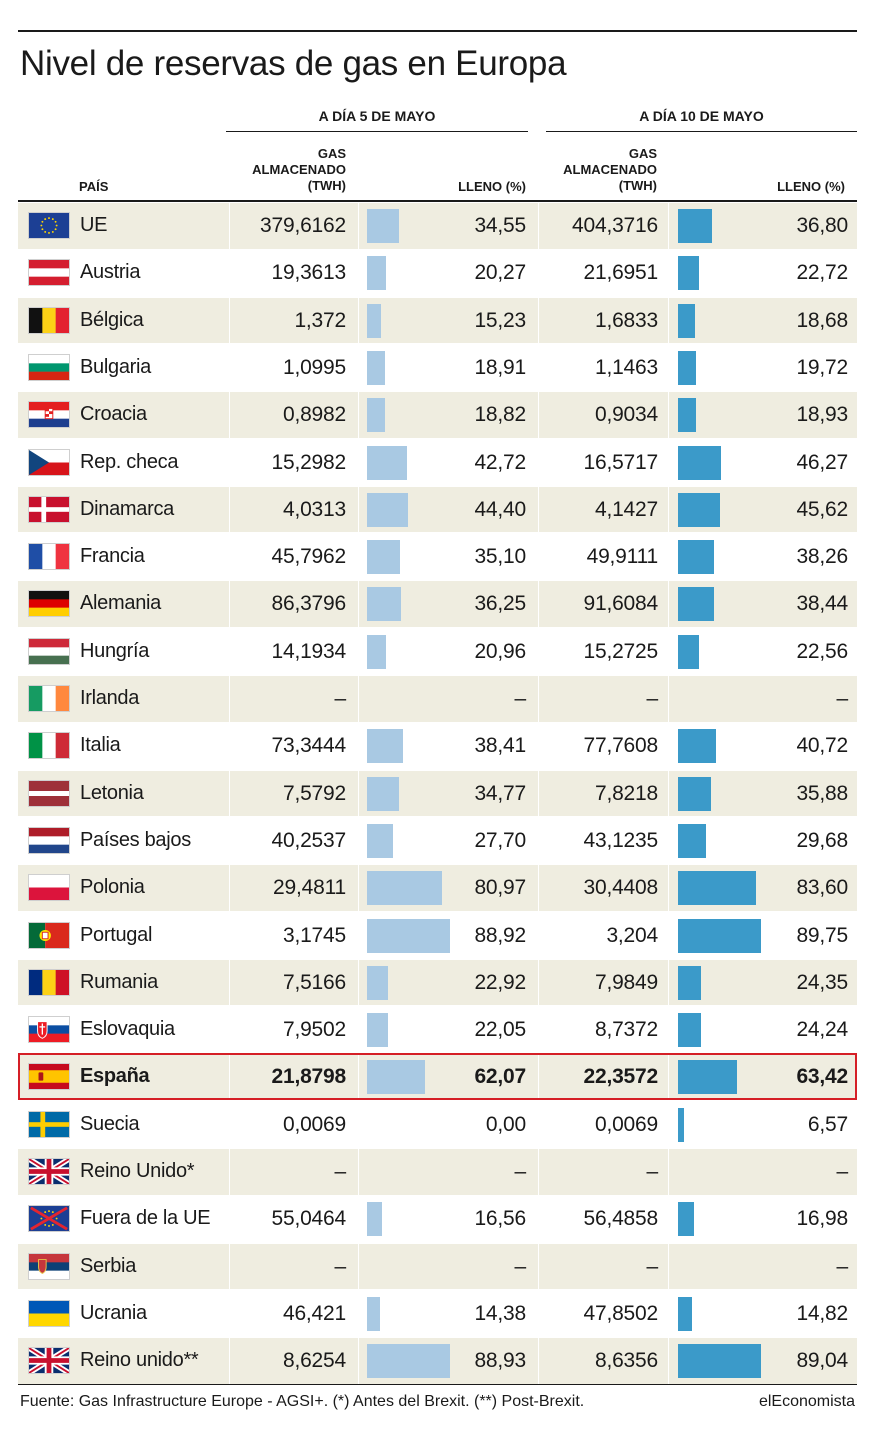  Describe the element at coordinates (822, 320) in the screenshot. I see `full-may10-value: 18,68` at that location.